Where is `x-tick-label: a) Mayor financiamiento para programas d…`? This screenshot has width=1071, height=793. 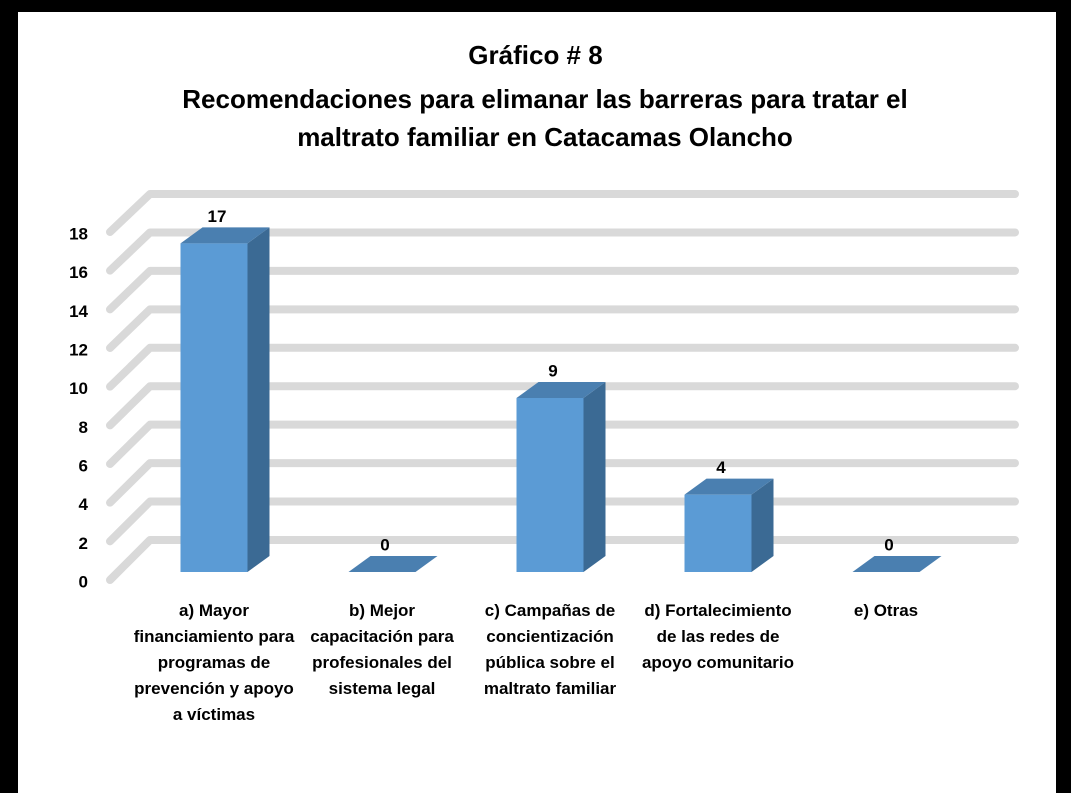
x-tick-label: a) Mayor financiamiento para programas d… is located at coordinates (214, 662).